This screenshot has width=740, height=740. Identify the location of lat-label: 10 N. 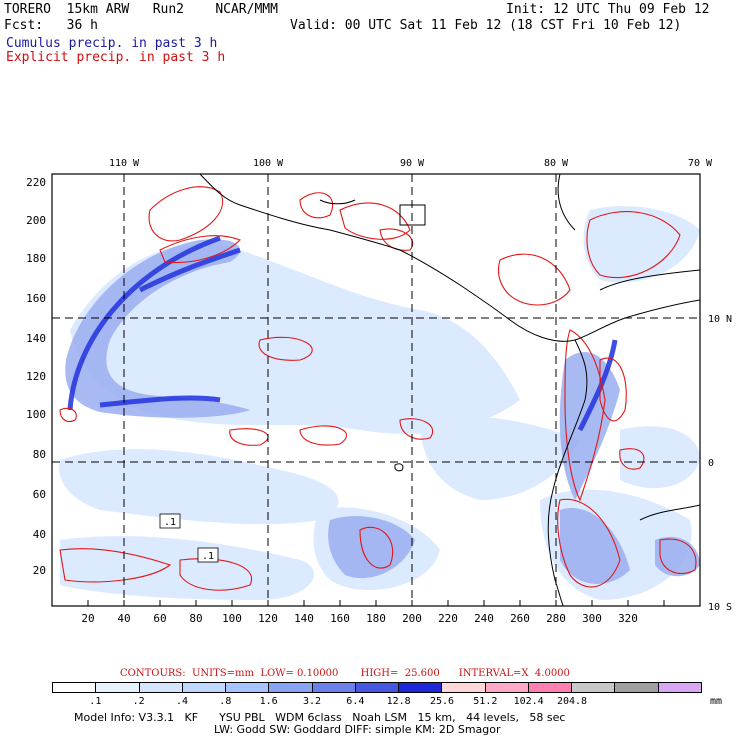
(720, 319).